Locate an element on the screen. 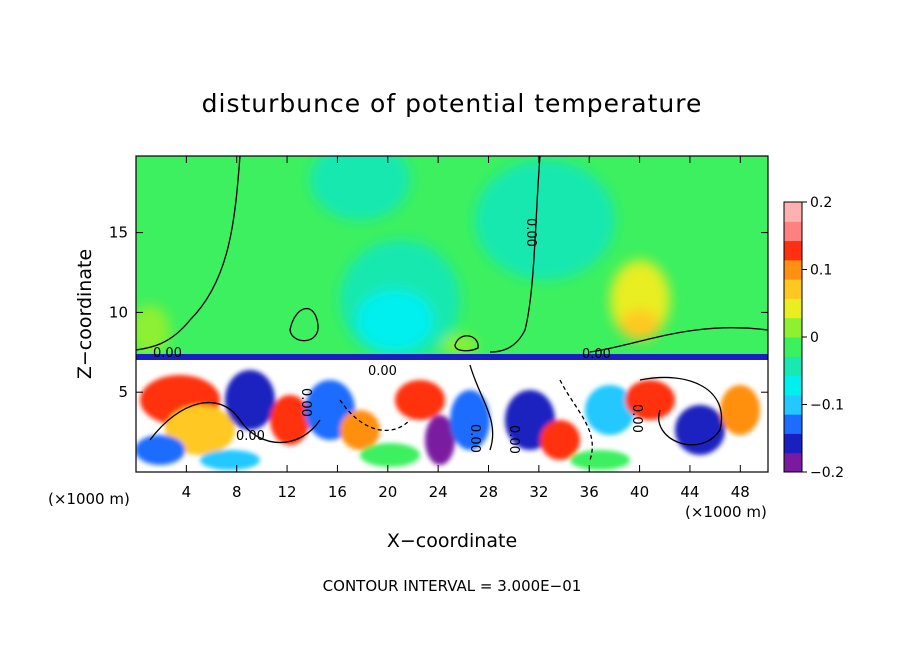 The image size is (904, 654). x-tick-label: 32 is located at coordinates (538, 492).